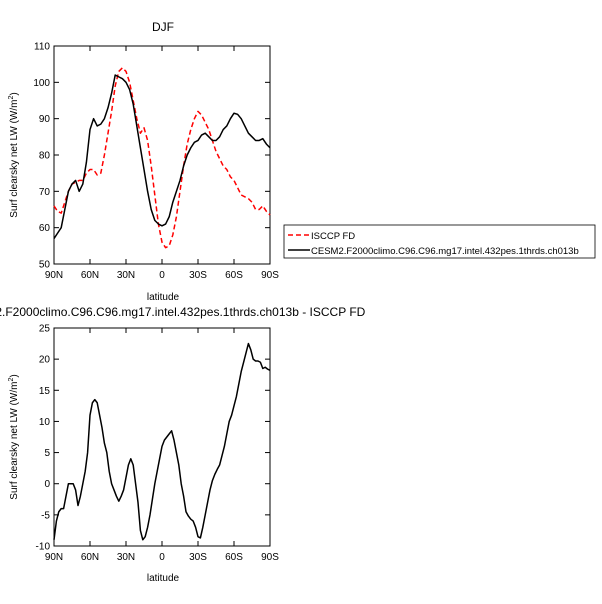  What do you see at coordinates (43, 547) in the screenshot?
I see `y-tick-label: -10` at bounding box center [43, 547].